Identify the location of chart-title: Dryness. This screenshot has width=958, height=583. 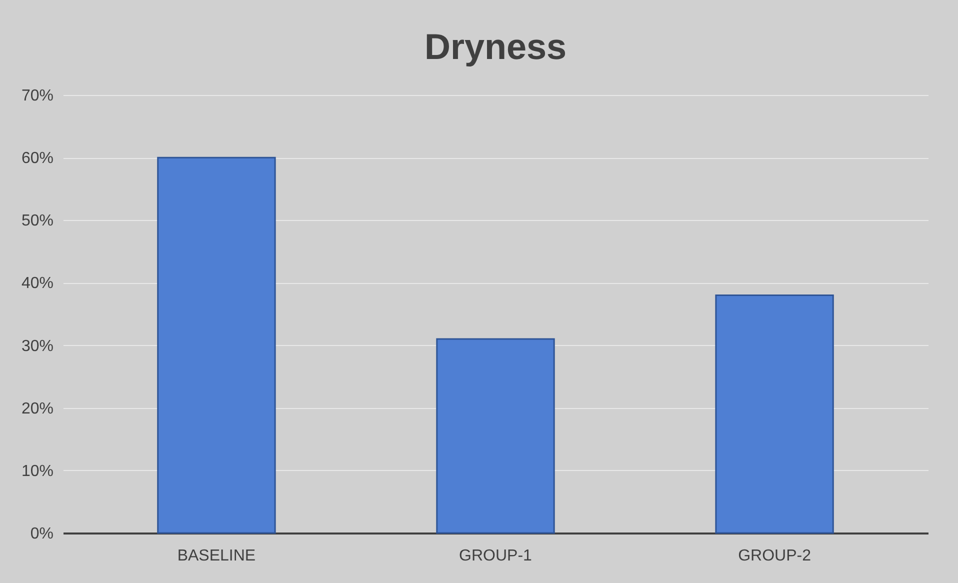
(495, 46).